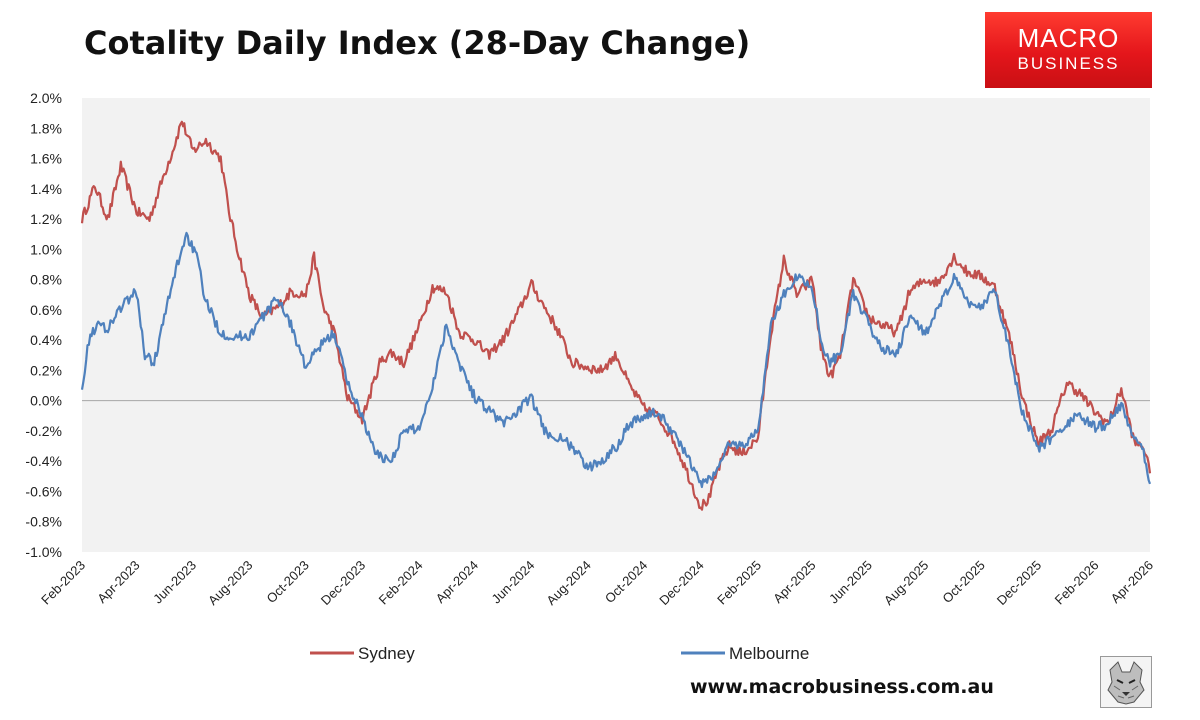  I want to click on y-tick-label: 1.4%, so click(46, 189).